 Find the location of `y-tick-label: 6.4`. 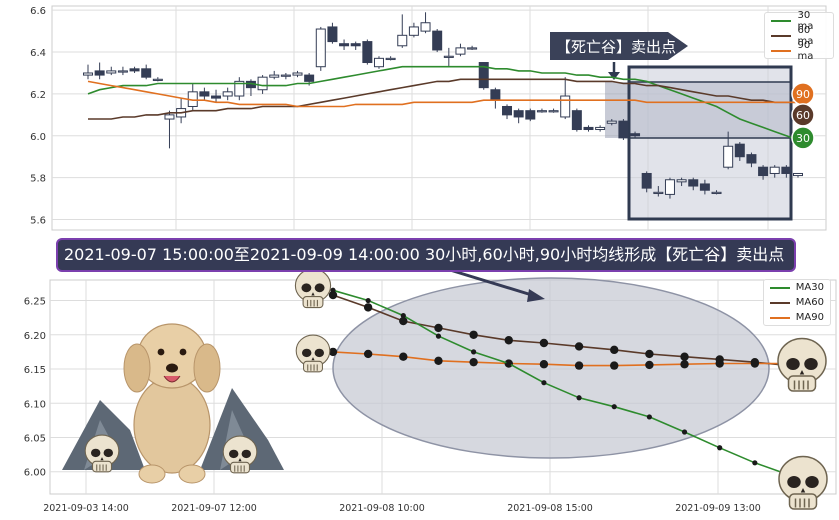

y-tick-label: 6.4 is located at coordinates (38, 53).